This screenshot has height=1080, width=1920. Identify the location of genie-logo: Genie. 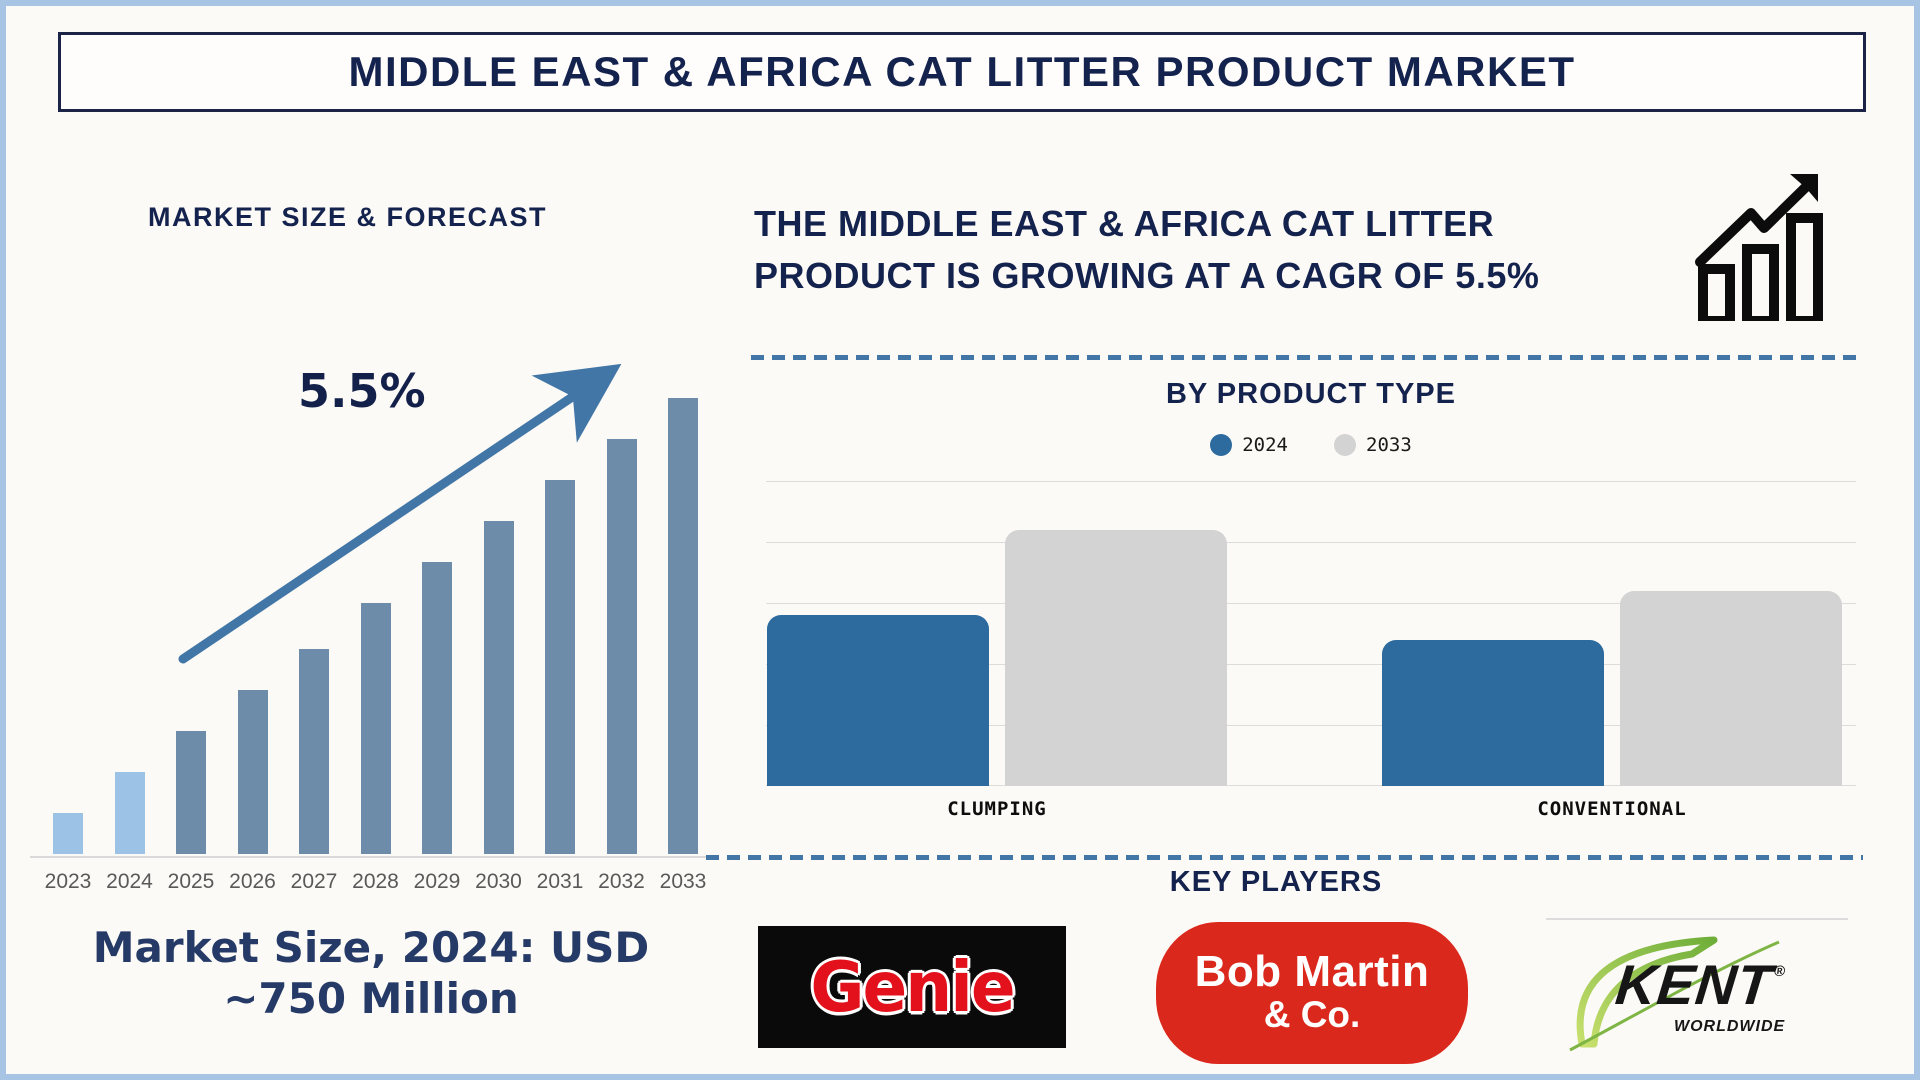
(912, 987).